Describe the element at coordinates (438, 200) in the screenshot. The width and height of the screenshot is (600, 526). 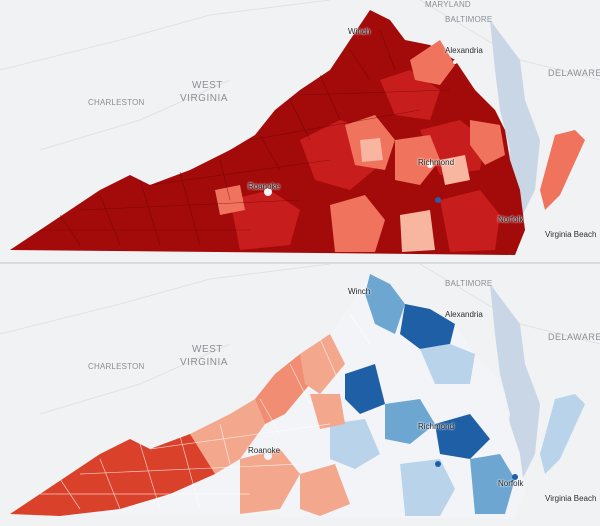
I see `city-dot` at that location.